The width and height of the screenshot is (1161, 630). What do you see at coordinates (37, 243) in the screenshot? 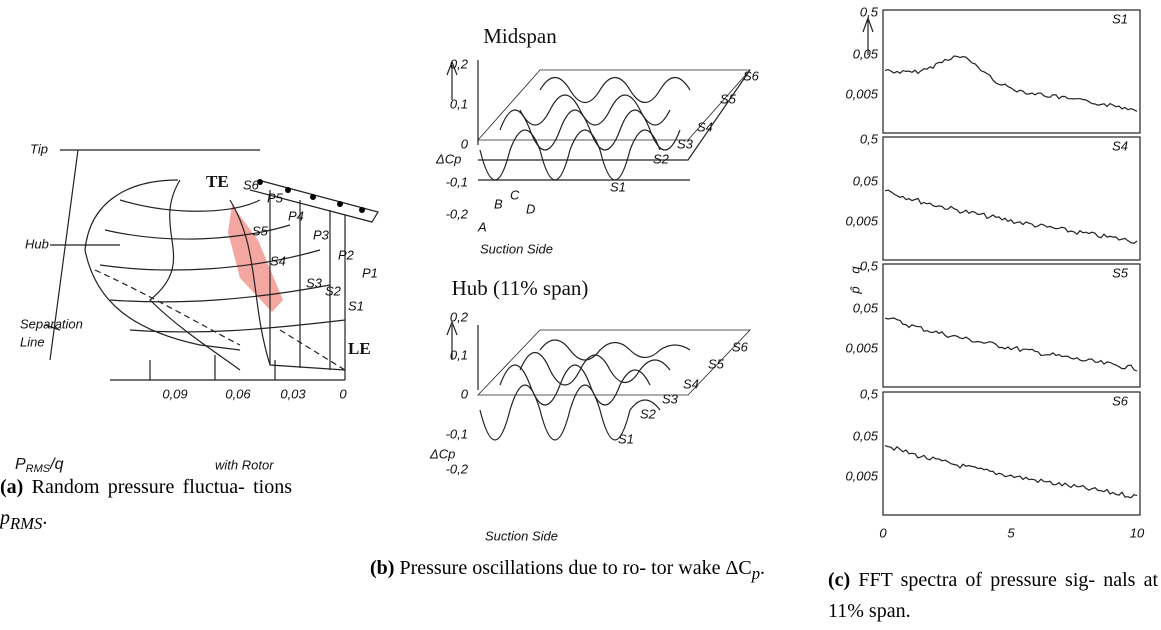
I see `region-label: Hub` at bounding box center [37, 243].